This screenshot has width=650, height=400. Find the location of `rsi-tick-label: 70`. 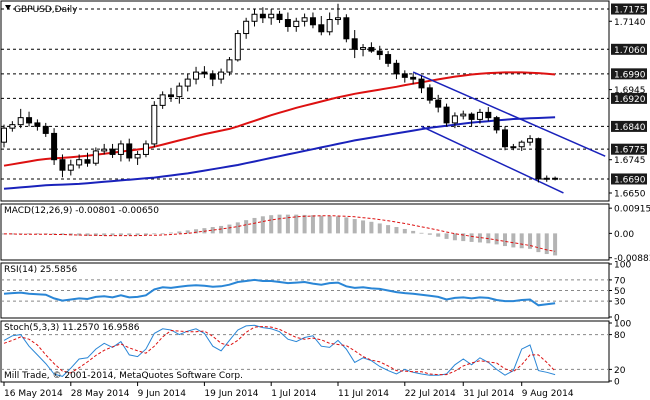

rsi-tick-label: 70 is located at coordinates (620, 281).